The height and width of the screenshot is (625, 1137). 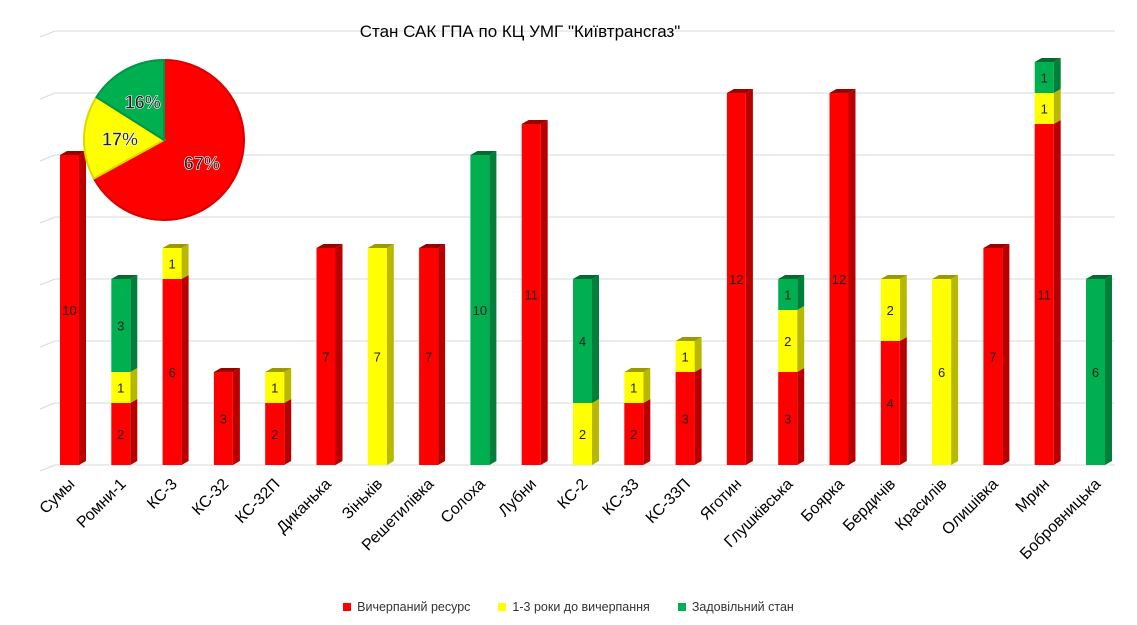 I want to click on legend-label-satisfactory: Задовільний стан, so click(x=742, y=607).